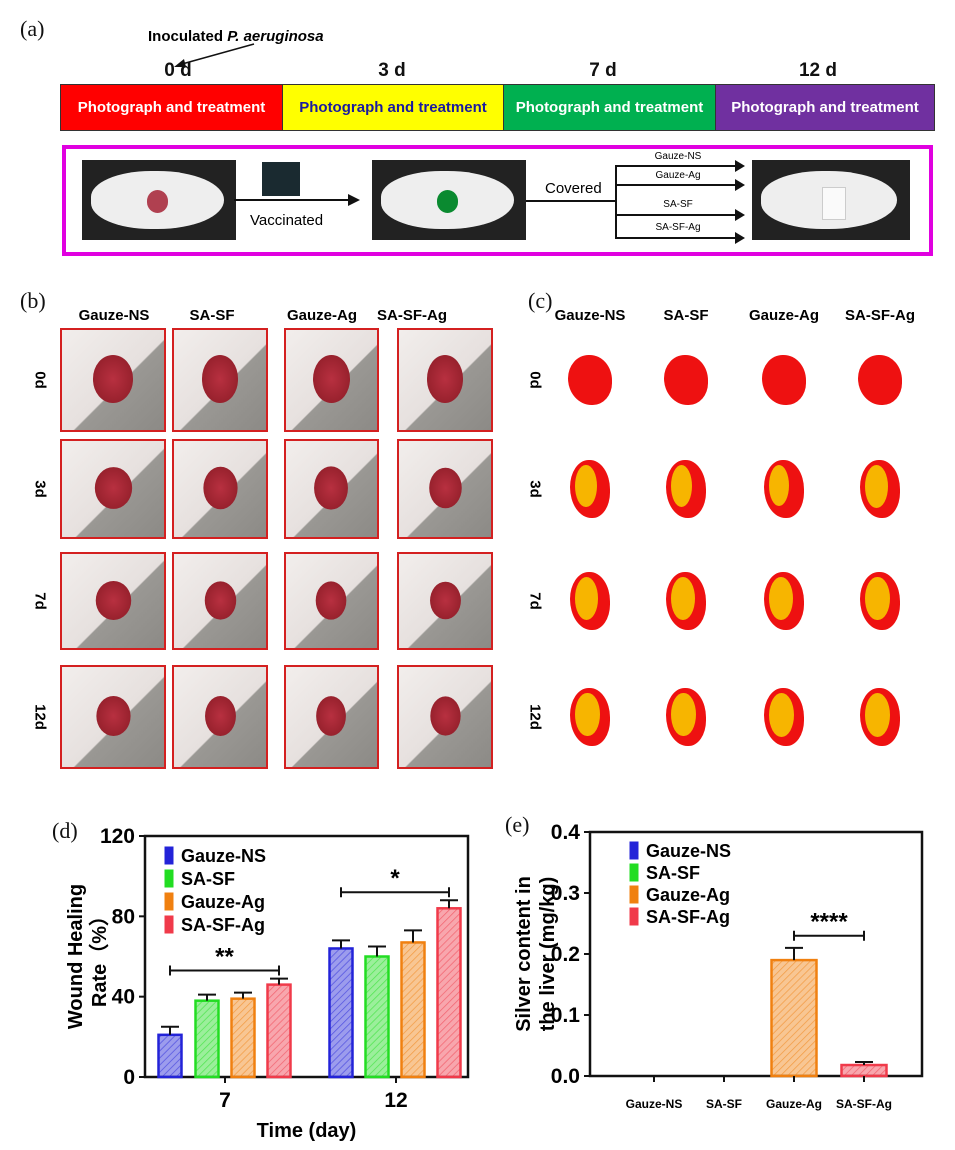  I want to click on covered-label: Covered, so click(573, 188).